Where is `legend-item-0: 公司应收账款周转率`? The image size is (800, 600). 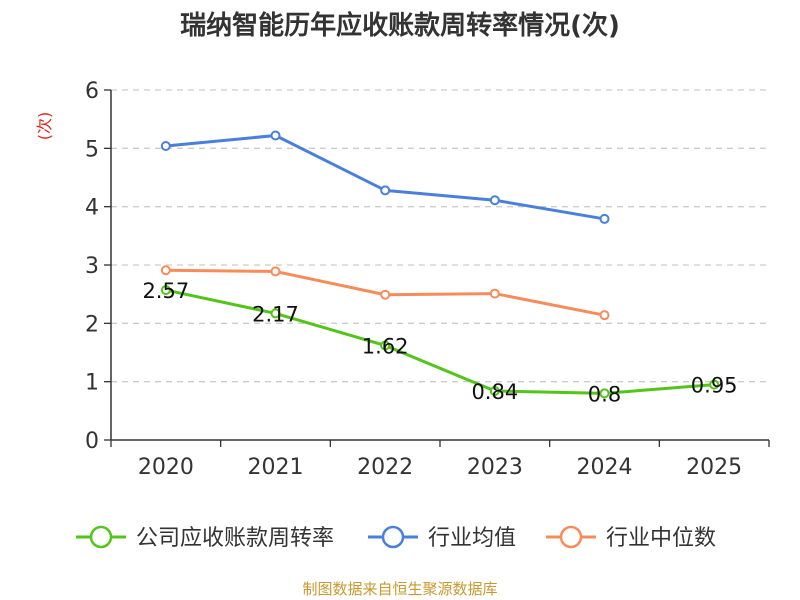 legend-item-0: 公司应收账款周转率 is located at coordinates (205, 538).